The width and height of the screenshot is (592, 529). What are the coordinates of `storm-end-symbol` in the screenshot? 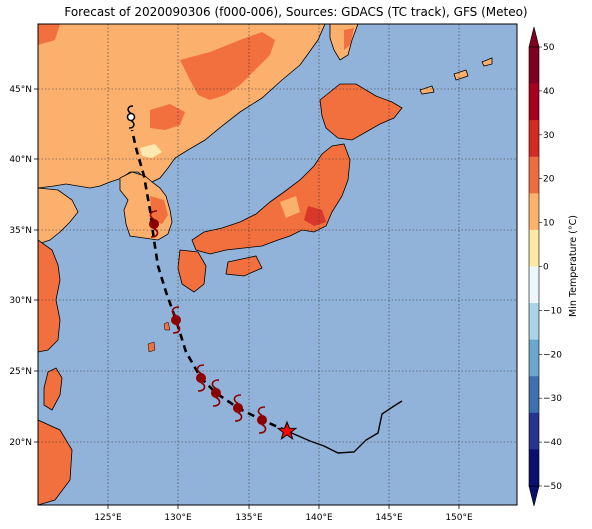 It's located at (131, 117).